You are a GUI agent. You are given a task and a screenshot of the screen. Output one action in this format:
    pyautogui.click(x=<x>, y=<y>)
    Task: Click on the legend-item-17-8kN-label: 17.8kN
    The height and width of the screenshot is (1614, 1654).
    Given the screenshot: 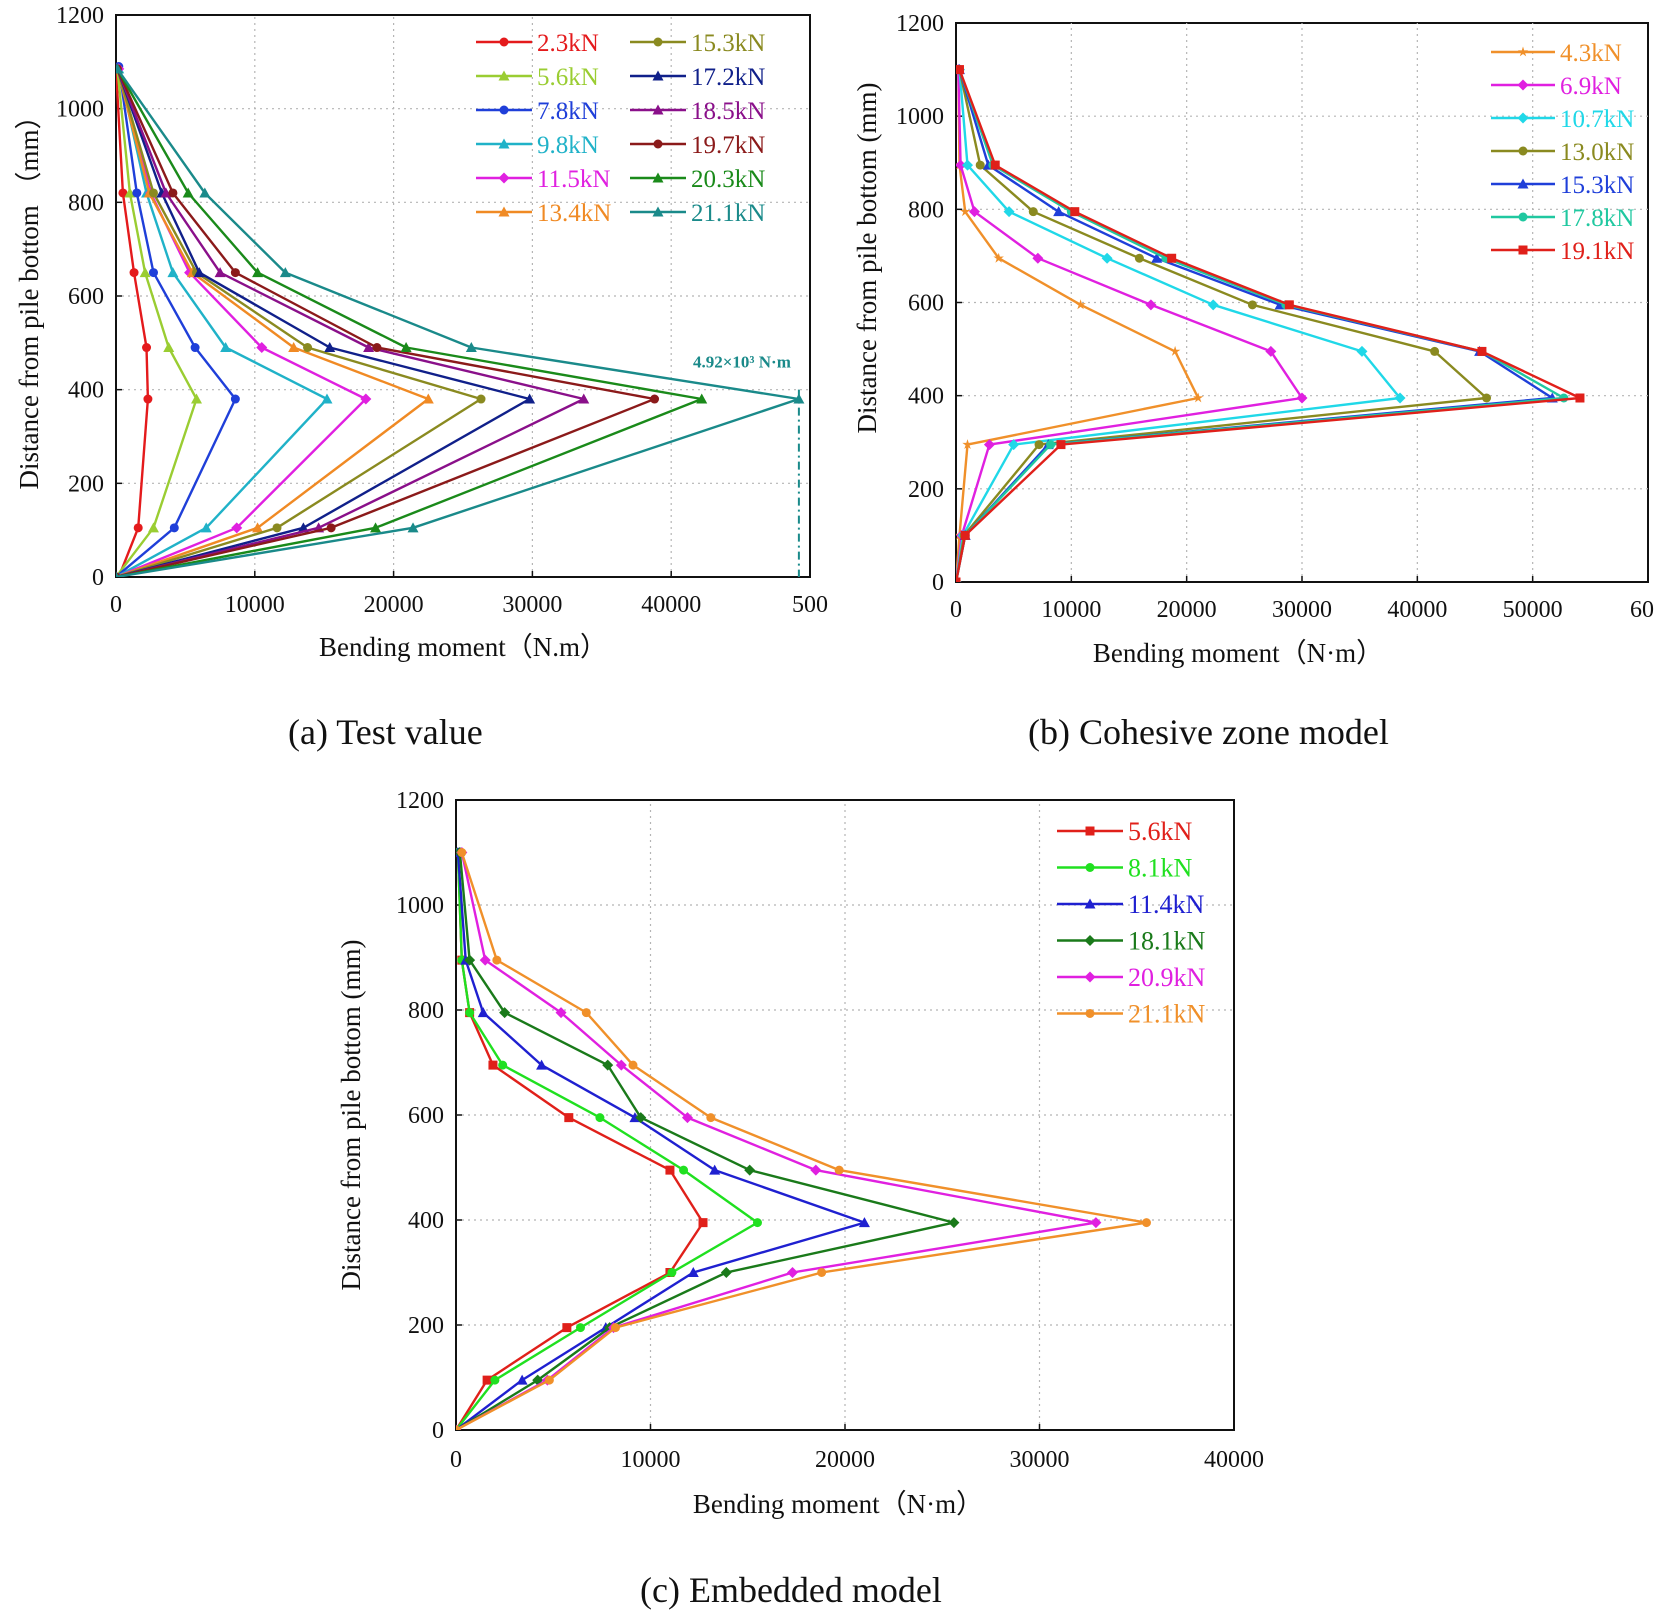 What is the action you would take?
    pyautogui.click(x=1597, y=218)
    